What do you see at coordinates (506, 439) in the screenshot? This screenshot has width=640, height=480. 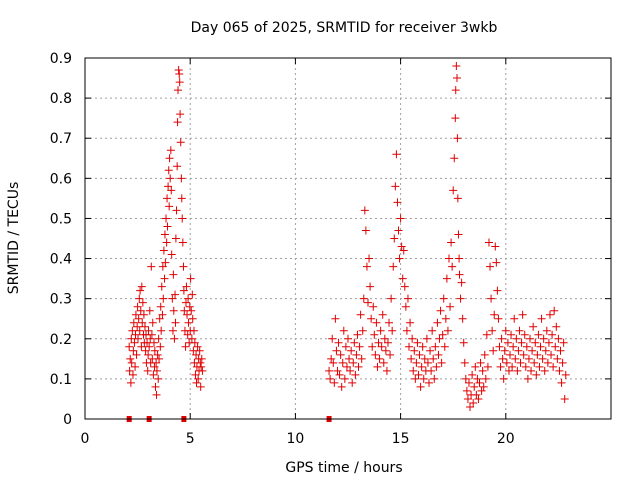 I see `x-tick-label: 20` at bounding box center [506, 439].